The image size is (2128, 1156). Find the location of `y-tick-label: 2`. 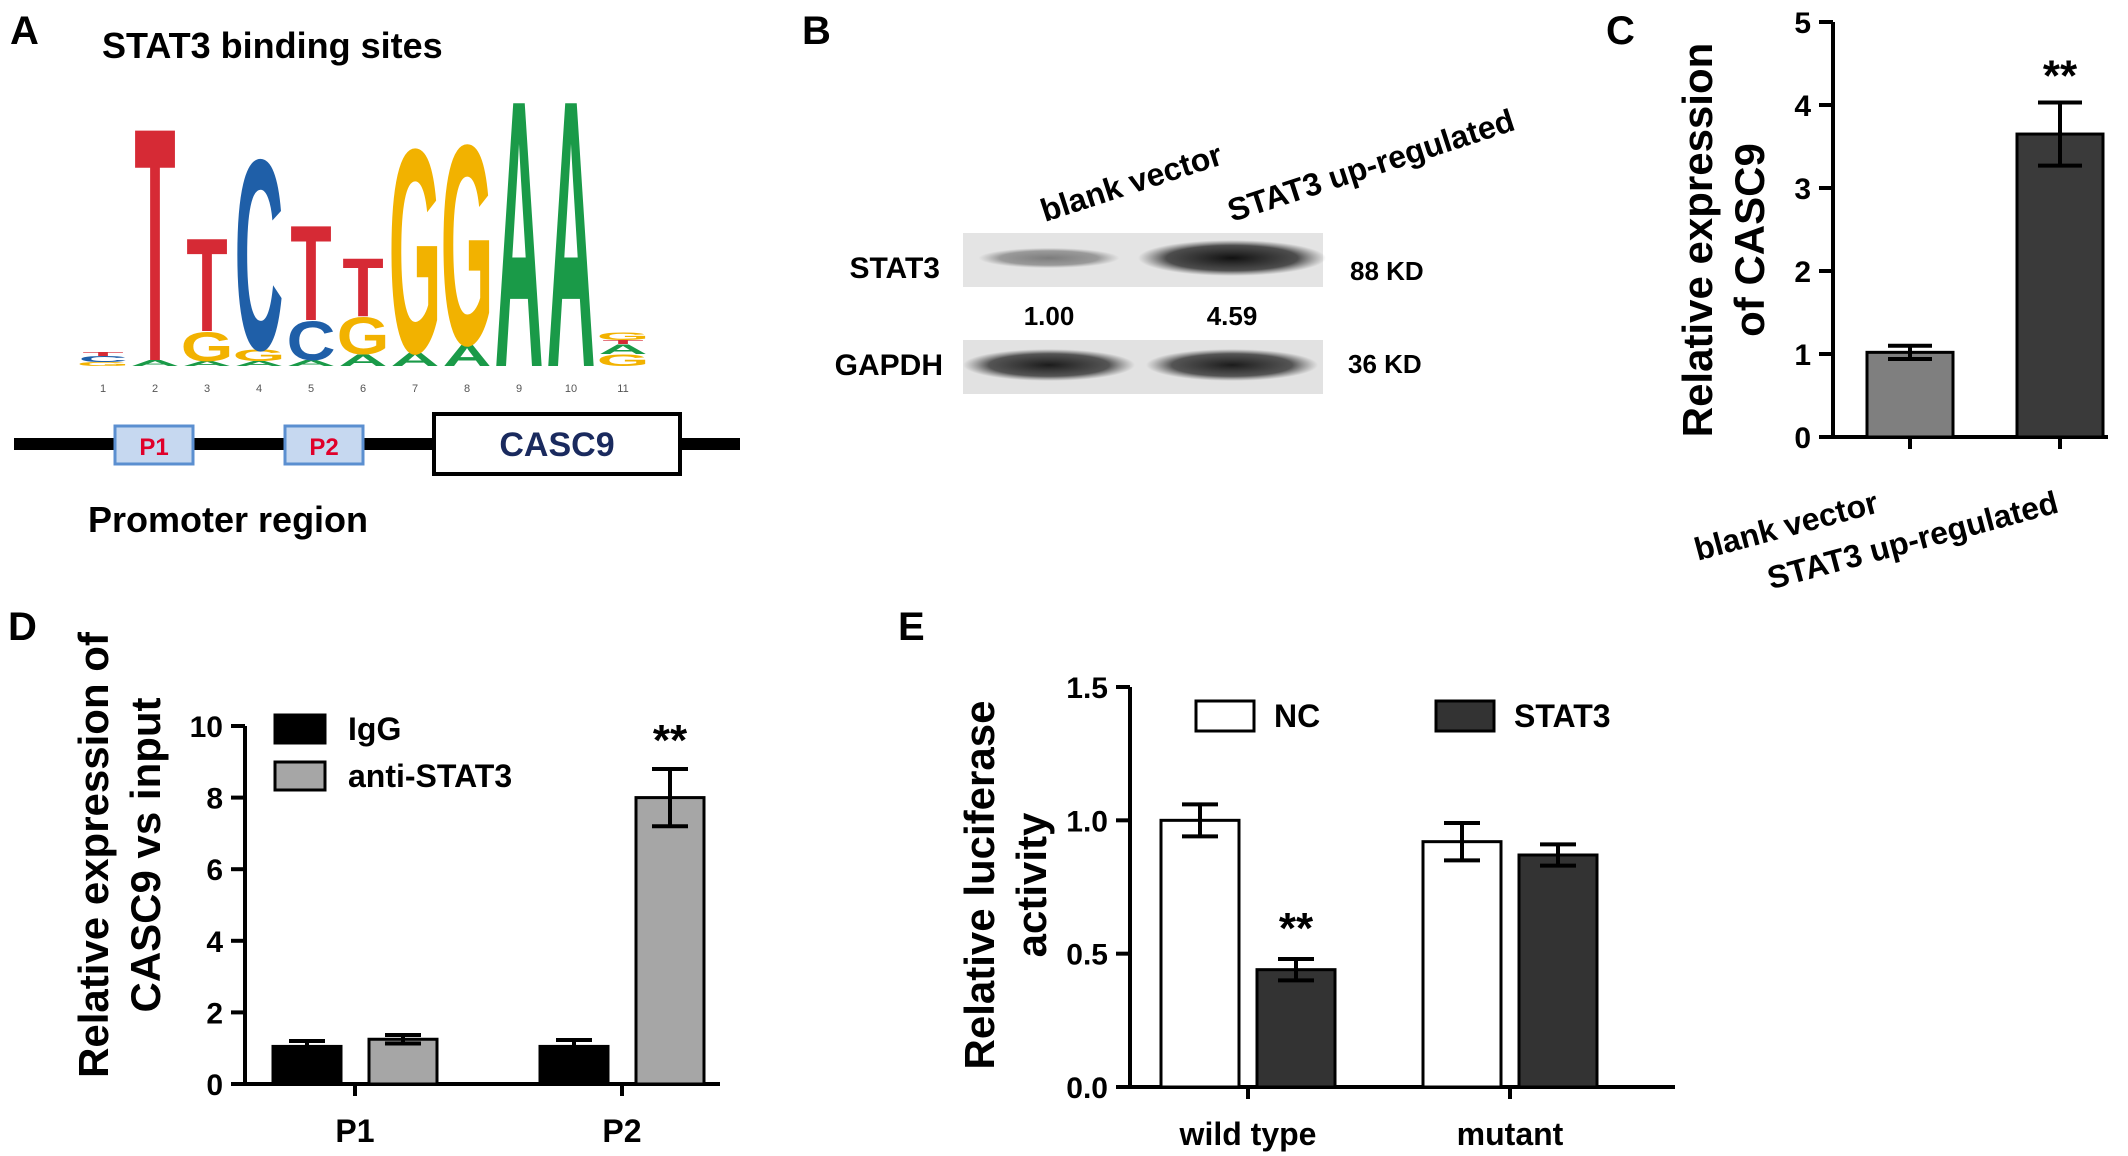

y-tick-label: 2 is located at coordinates (1802, 272).